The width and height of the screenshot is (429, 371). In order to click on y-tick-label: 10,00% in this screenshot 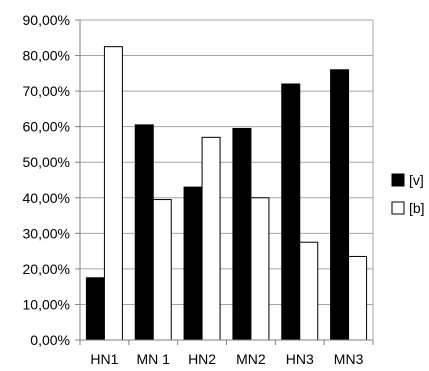, I will do `click(46, 304)`.